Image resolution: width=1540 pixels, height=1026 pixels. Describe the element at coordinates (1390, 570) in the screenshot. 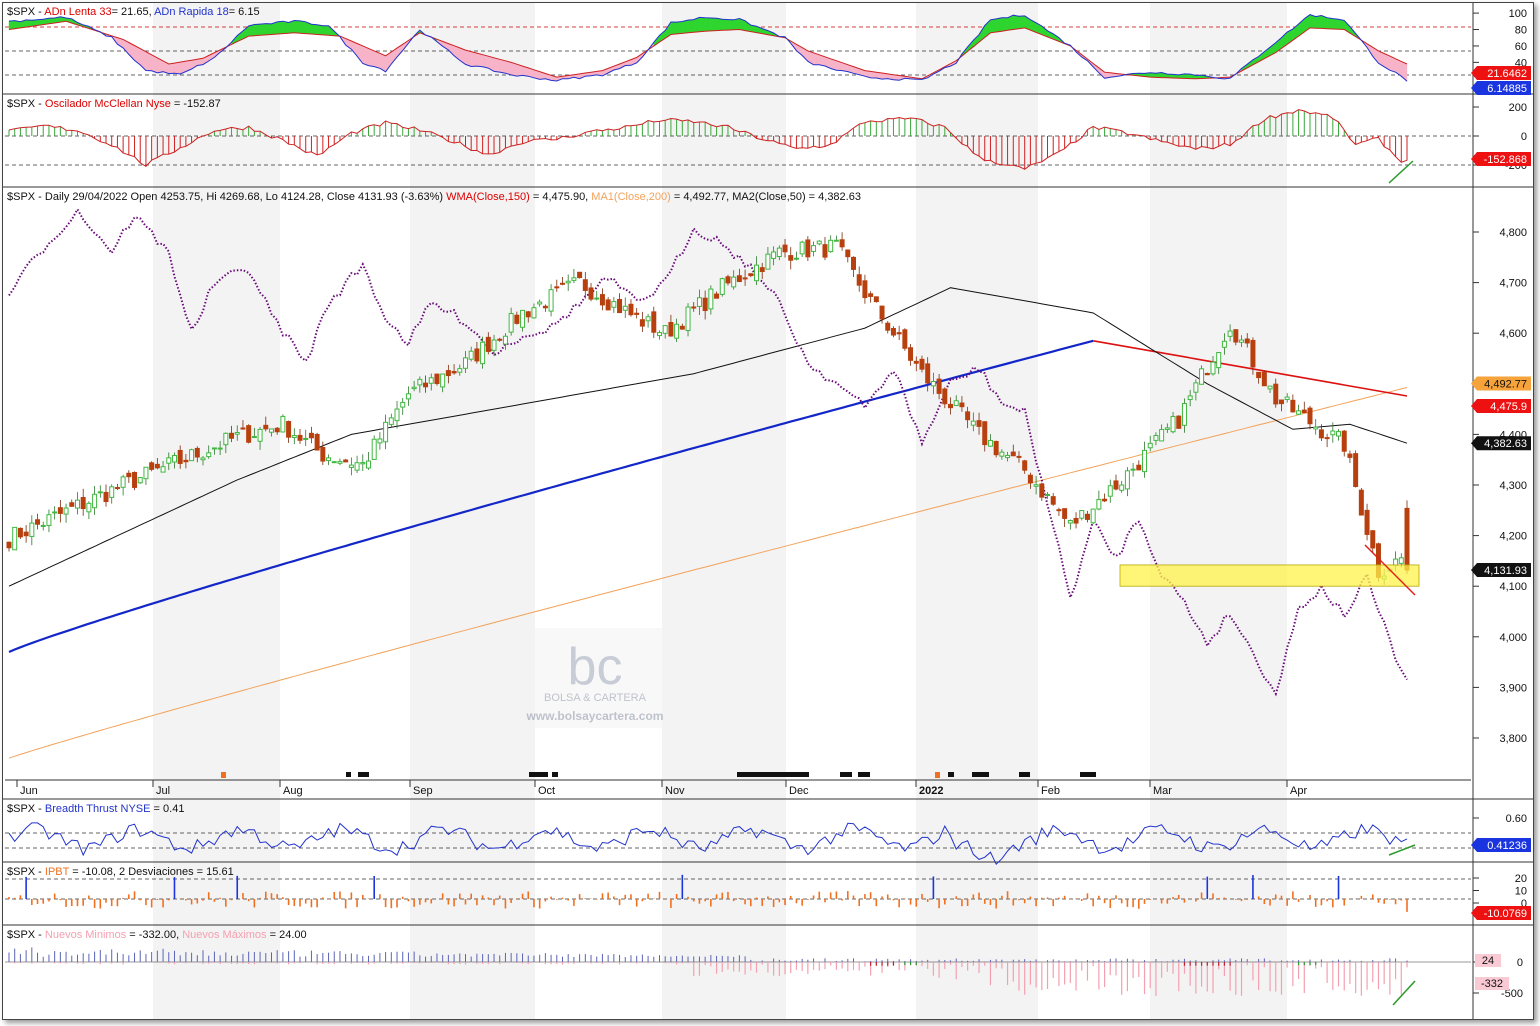

I see `price-divergence-line` at that location.